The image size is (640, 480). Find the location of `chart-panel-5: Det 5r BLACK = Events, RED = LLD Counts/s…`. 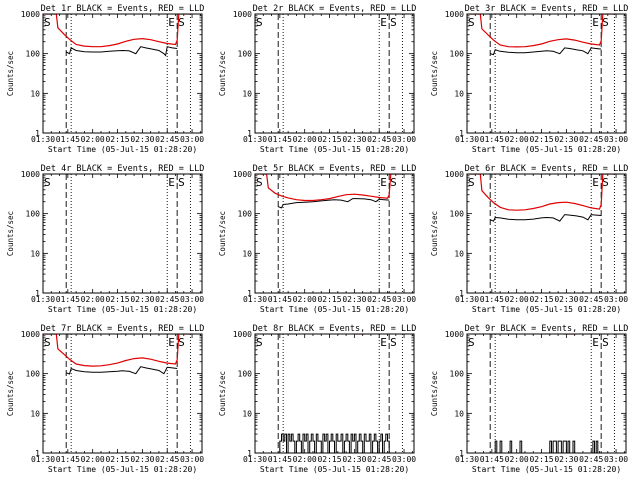

chart-panel-5: Det 5r BLACK = Events, RED = LLD Counts/s… is located at coordinates (317, 239).